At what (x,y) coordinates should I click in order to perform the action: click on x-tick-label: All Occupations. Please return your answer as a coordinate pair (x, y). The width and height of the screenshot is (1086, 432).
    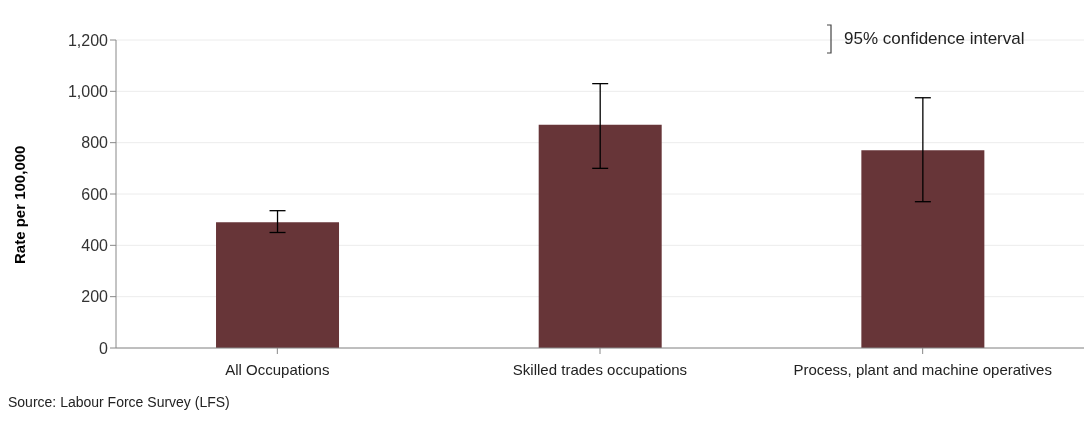
    Looking at the image, I should click on (277, 369).